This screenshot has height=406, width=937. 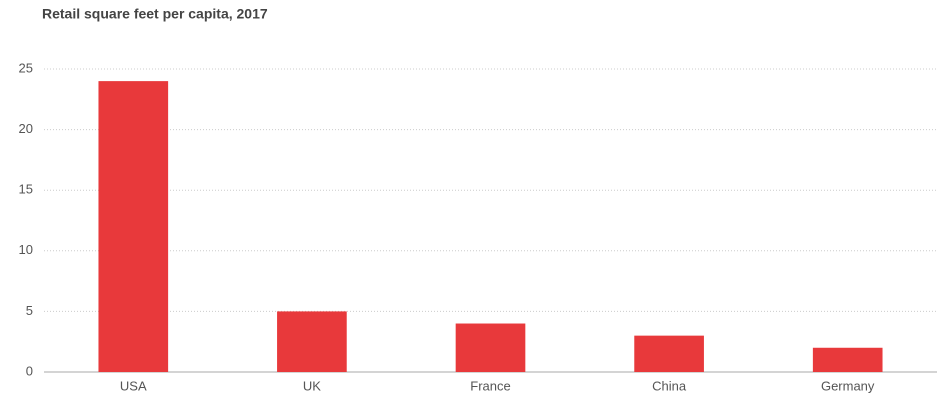 What do you see at coordinates (26, 249) in the screenshot?
I see `y-tick-label: 10` at bounding box center [26, 249].